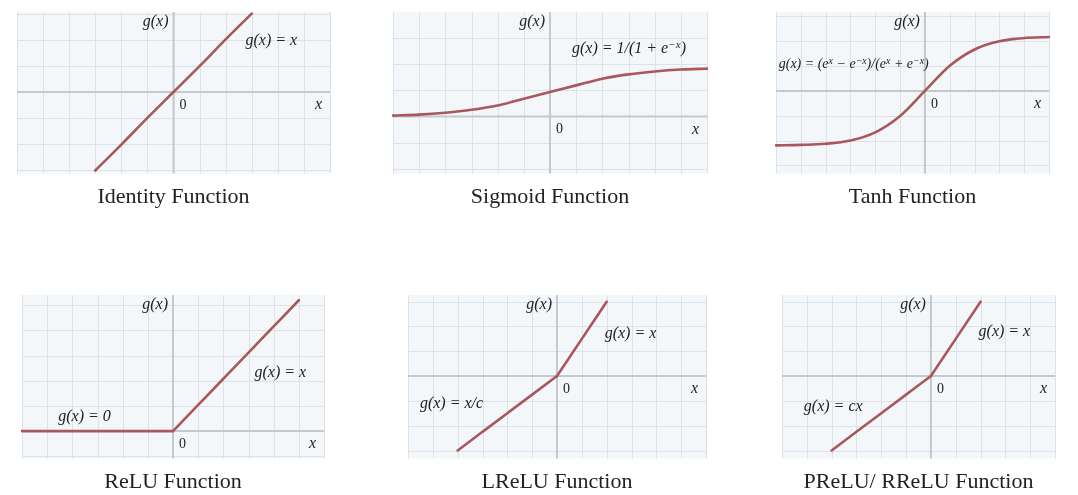 The width and height of the screenshot is (1078, 495). I want to click on series-label: g(x) = 0, so click(84, 416).